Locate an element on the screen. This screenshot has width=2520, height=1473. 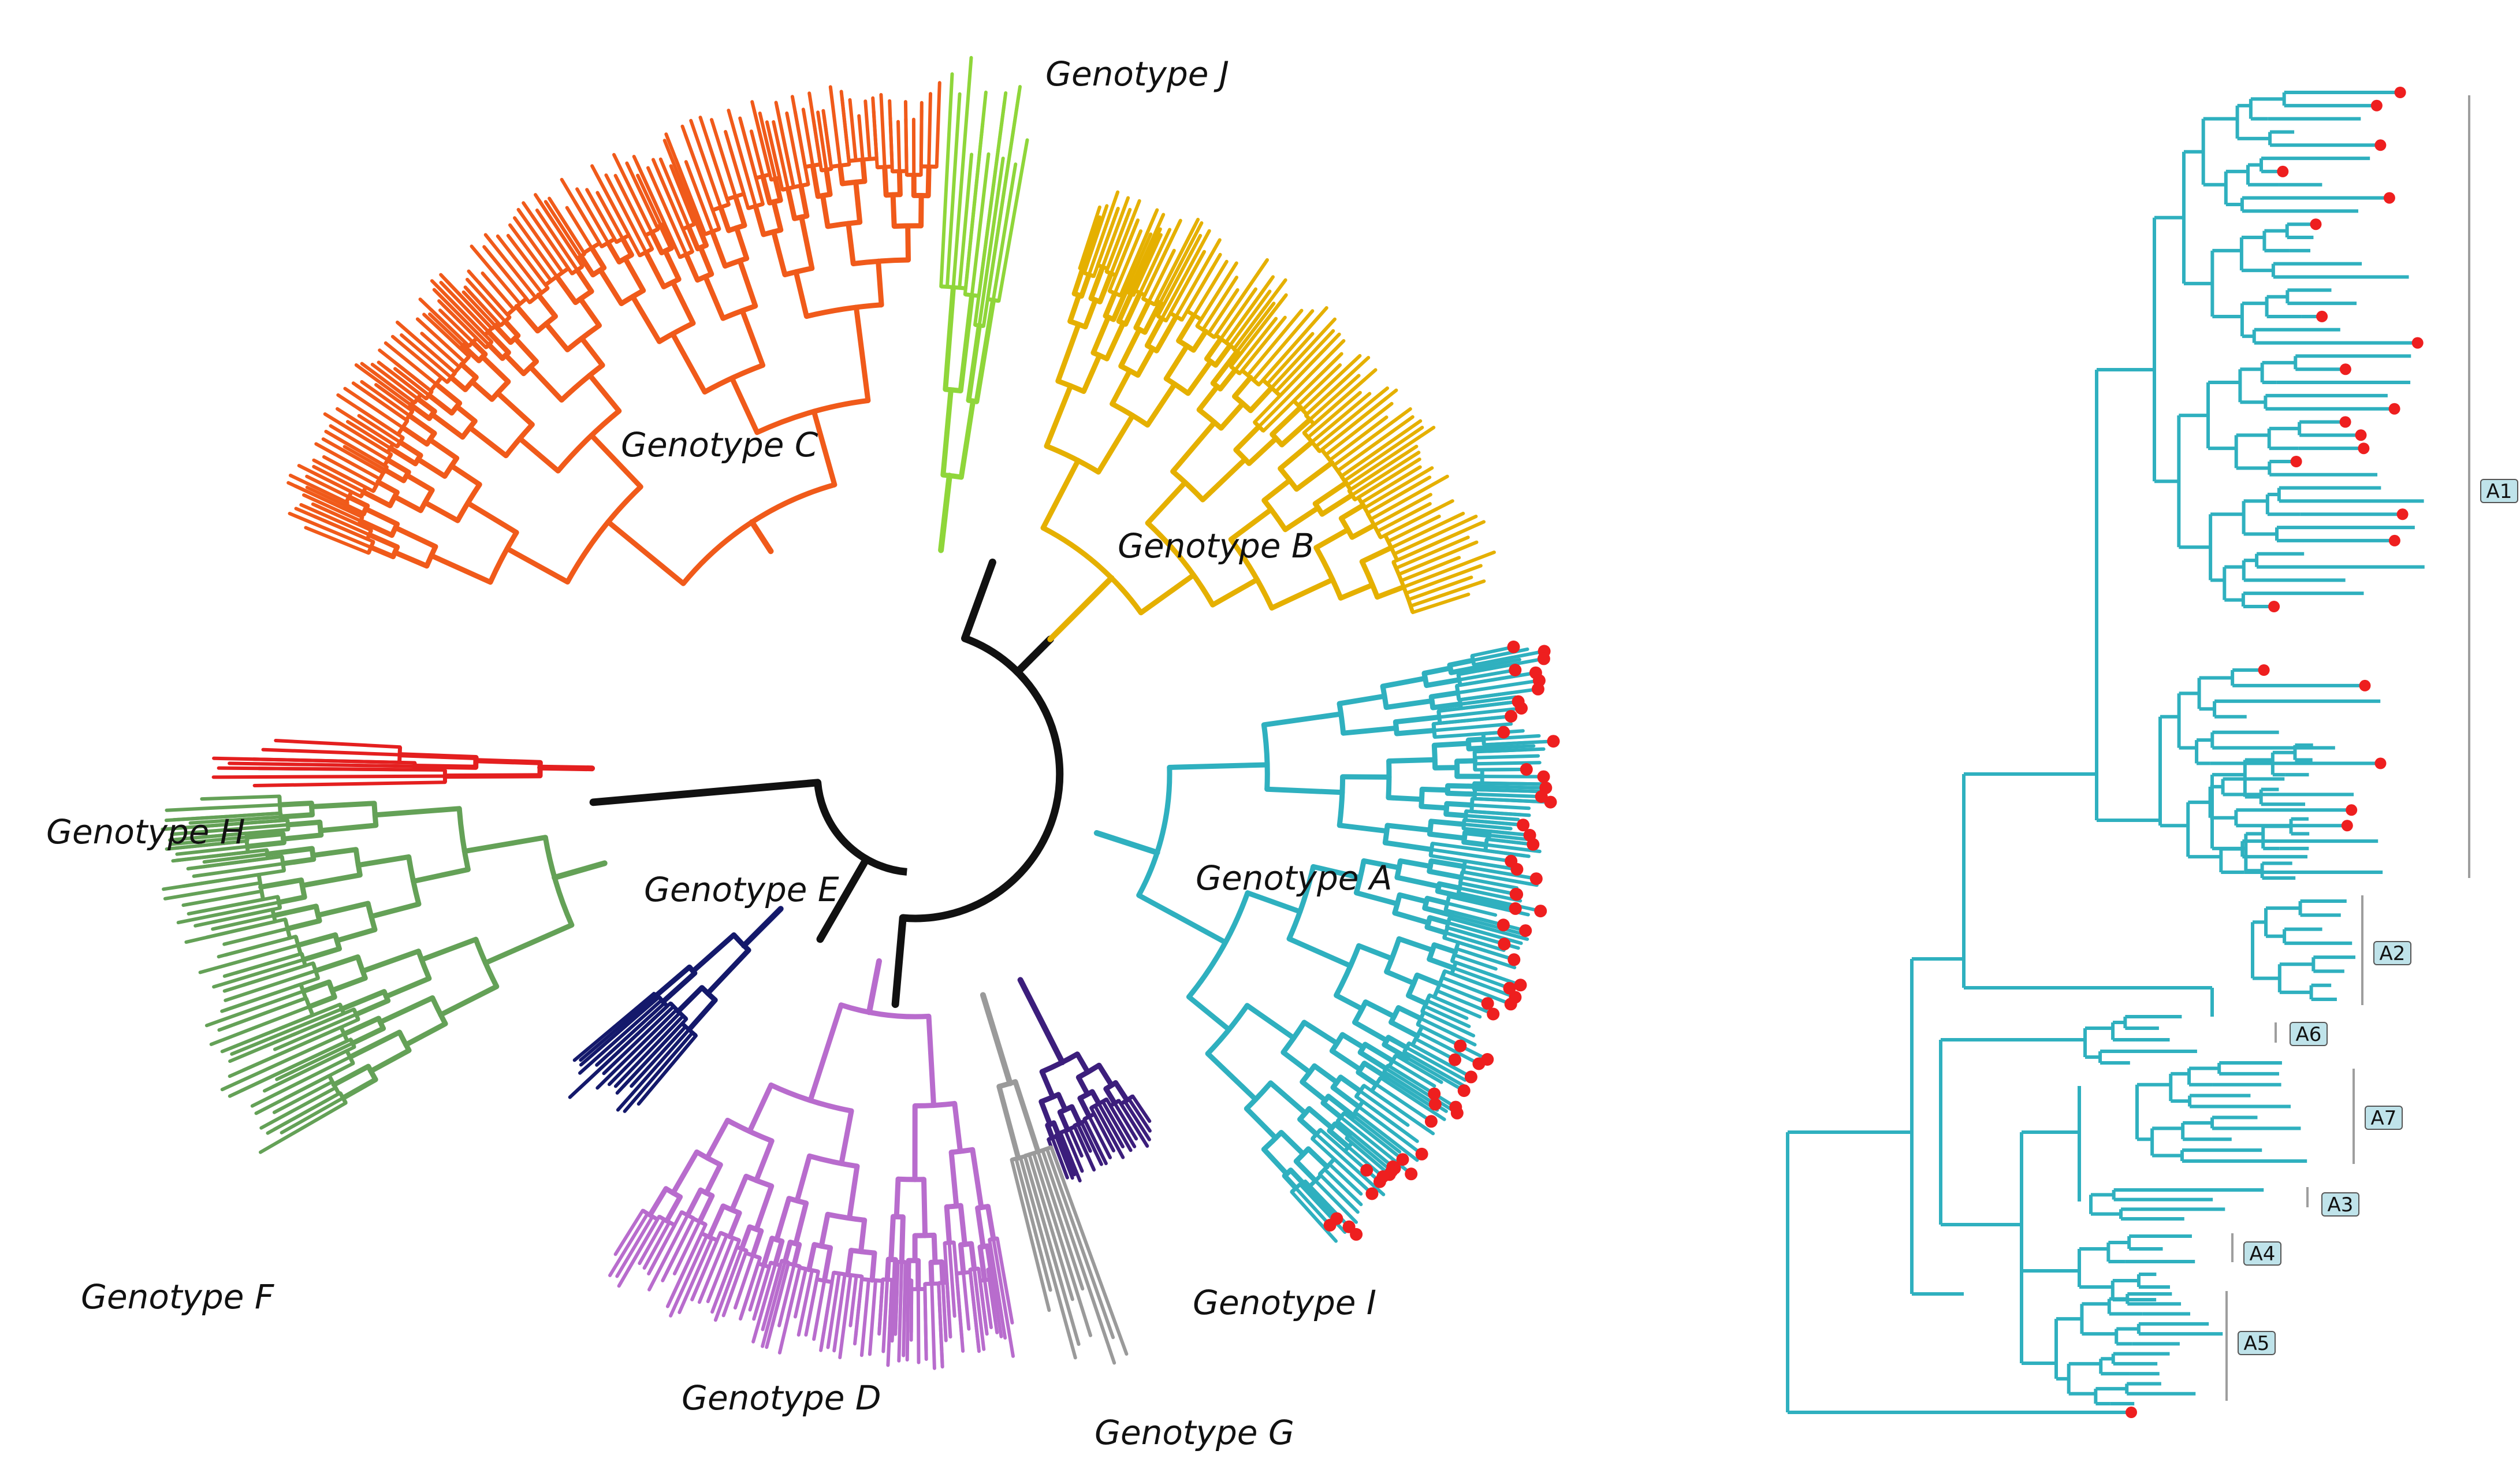
label-genotype-c: Genotype C is located at coordinates (719, 444).